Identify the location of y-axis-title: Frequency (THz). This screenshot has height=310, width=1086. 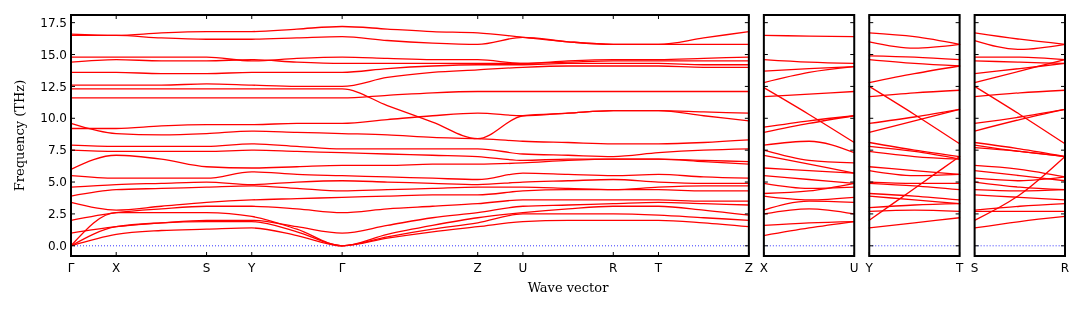
(19, 135).